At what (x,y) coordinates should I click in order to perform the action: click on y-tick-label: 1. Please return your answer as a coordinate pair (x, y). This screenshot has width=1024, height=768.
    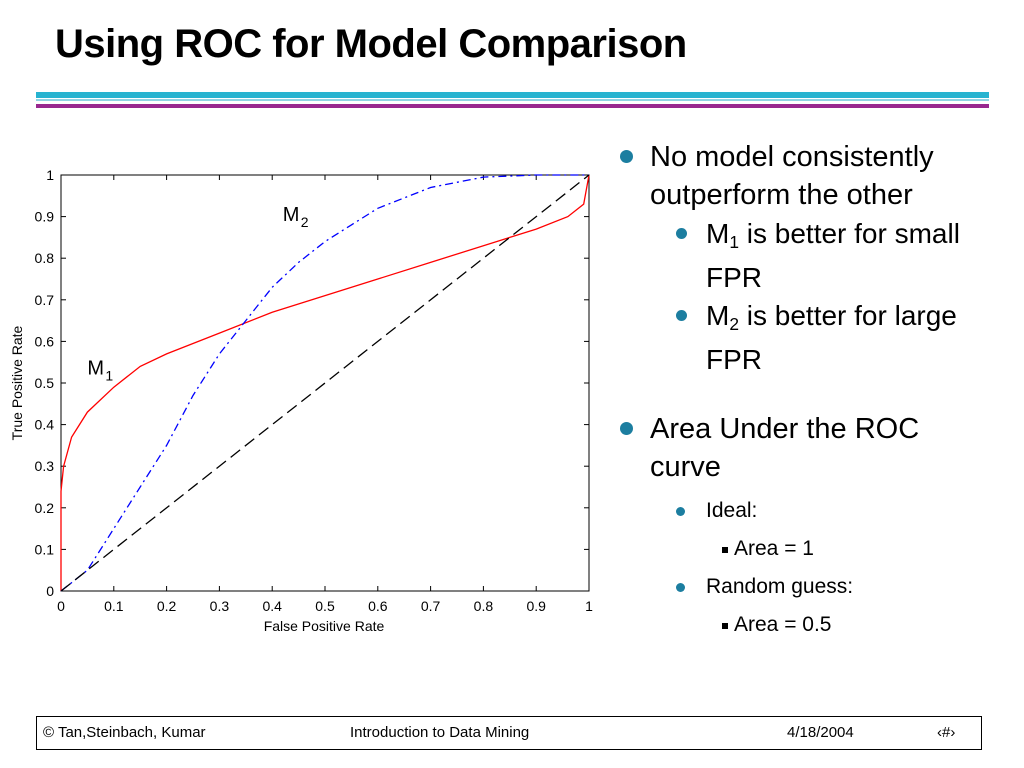
    Looking at the image, I should click on (50, 175).